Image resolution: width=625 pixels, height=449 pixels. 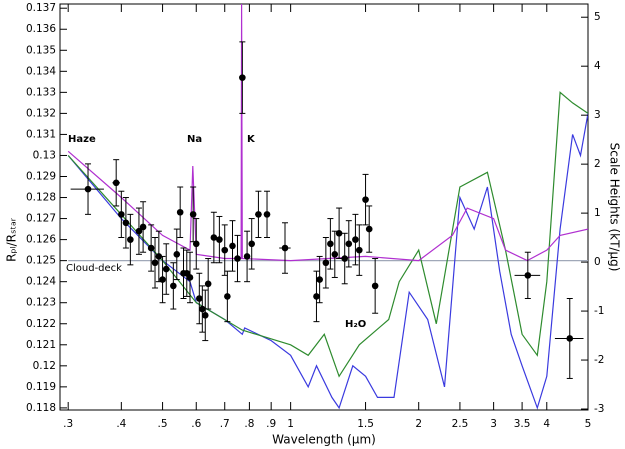 I want to click on y-tick-label: 0.128, so click(x=41, y=198).